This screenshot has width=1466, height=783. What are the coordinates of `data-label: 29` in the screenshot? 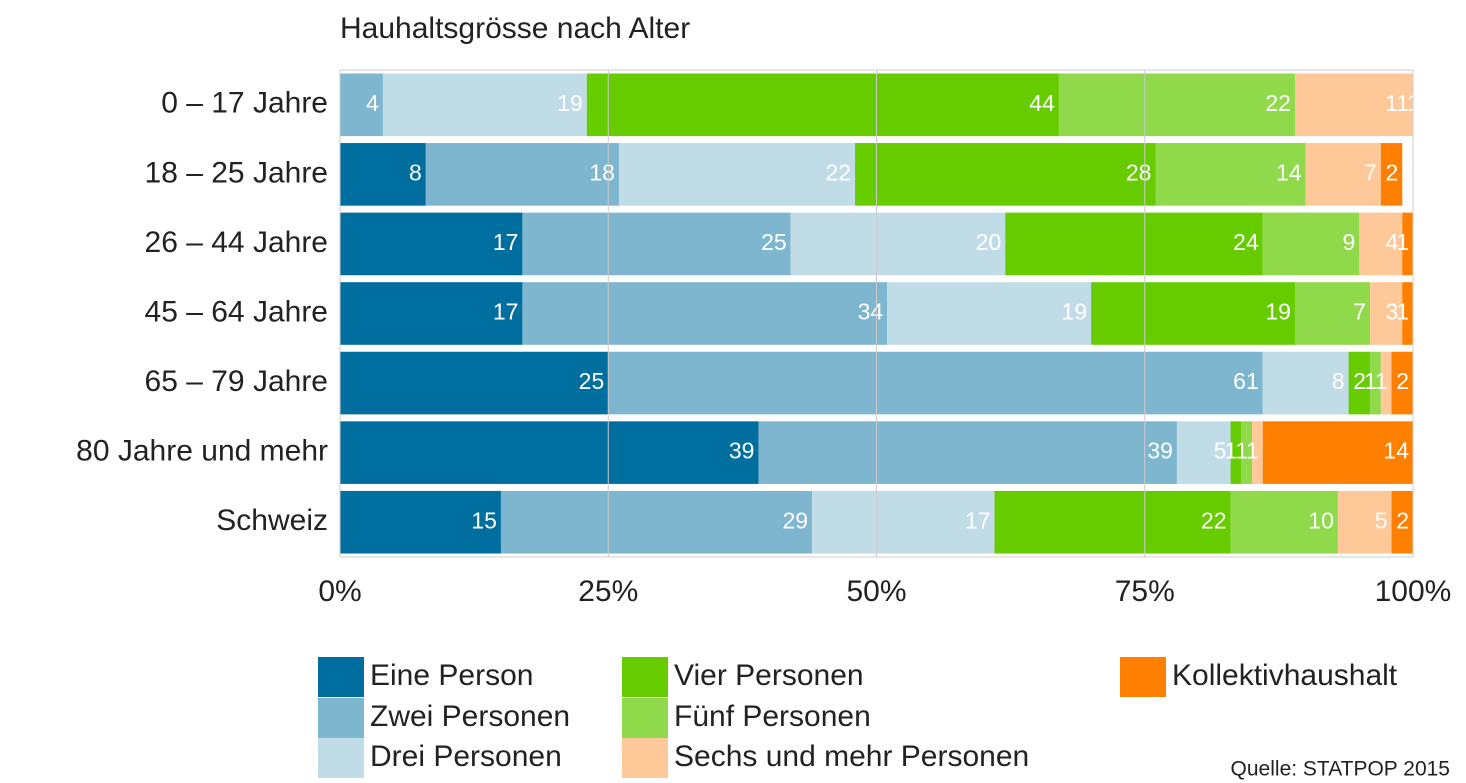 It's located at (796, 520).